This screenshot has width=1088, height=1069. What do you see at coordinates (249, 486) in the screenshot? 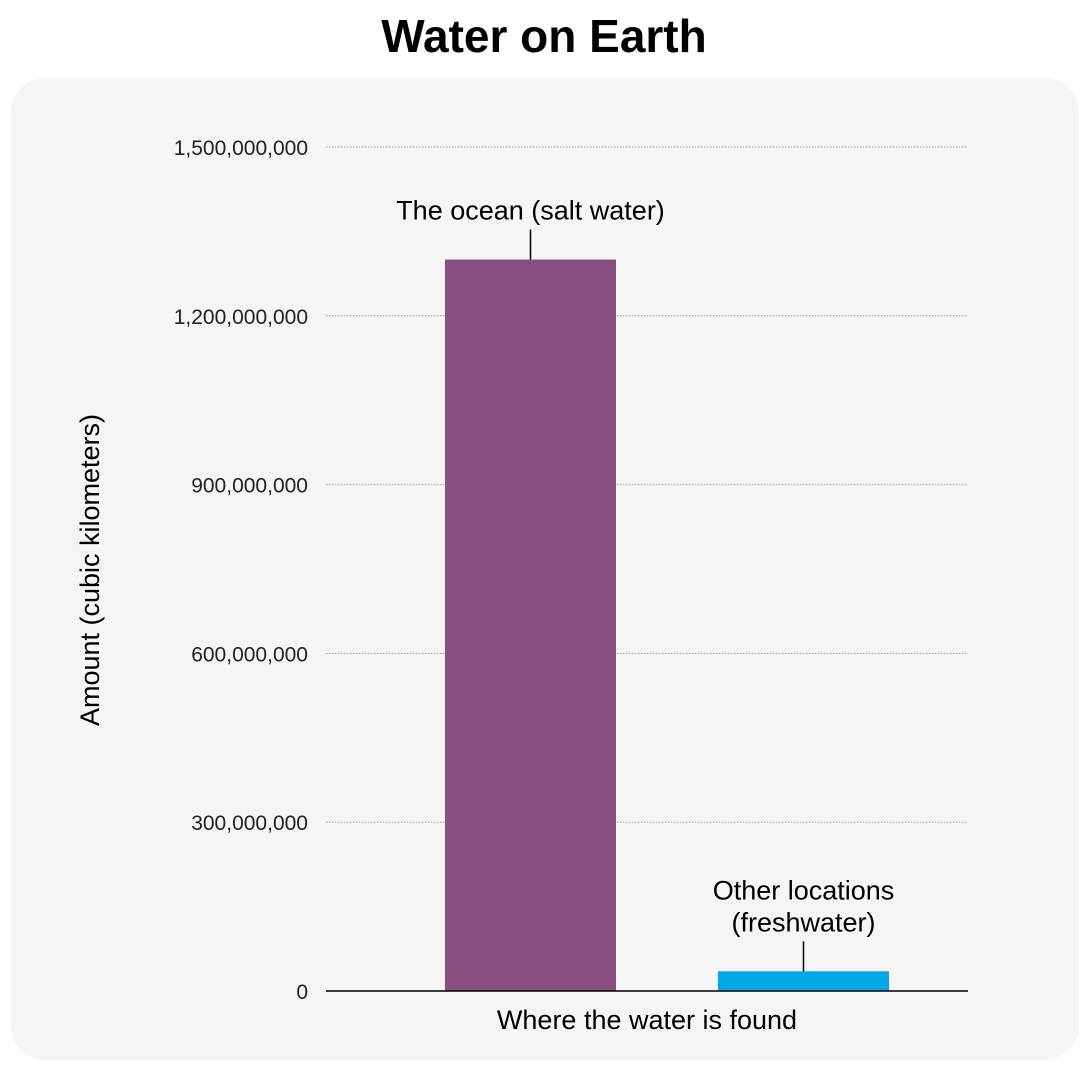
I see `y-tick-label: 900,000,000` at bounding box center [249, 486].